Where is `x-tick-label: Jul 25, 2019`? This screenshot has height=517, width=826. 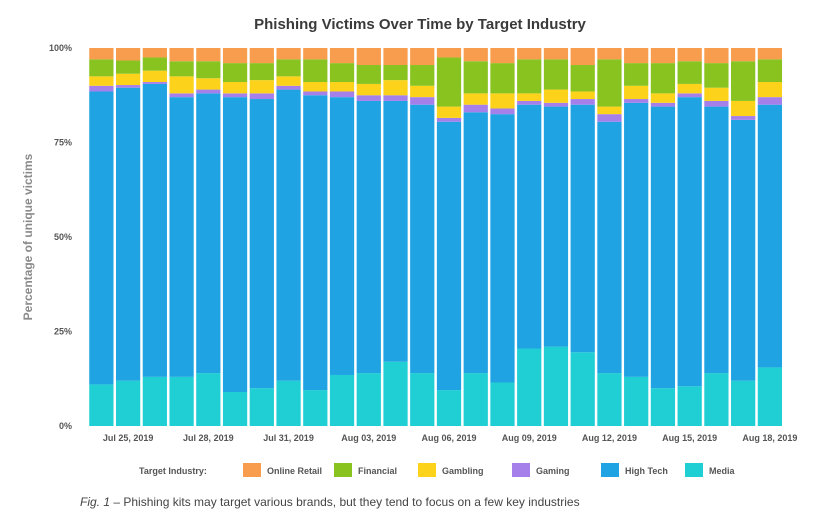
x-tick-label: Jul 25, 2019 is located at coordinates (128, 438).